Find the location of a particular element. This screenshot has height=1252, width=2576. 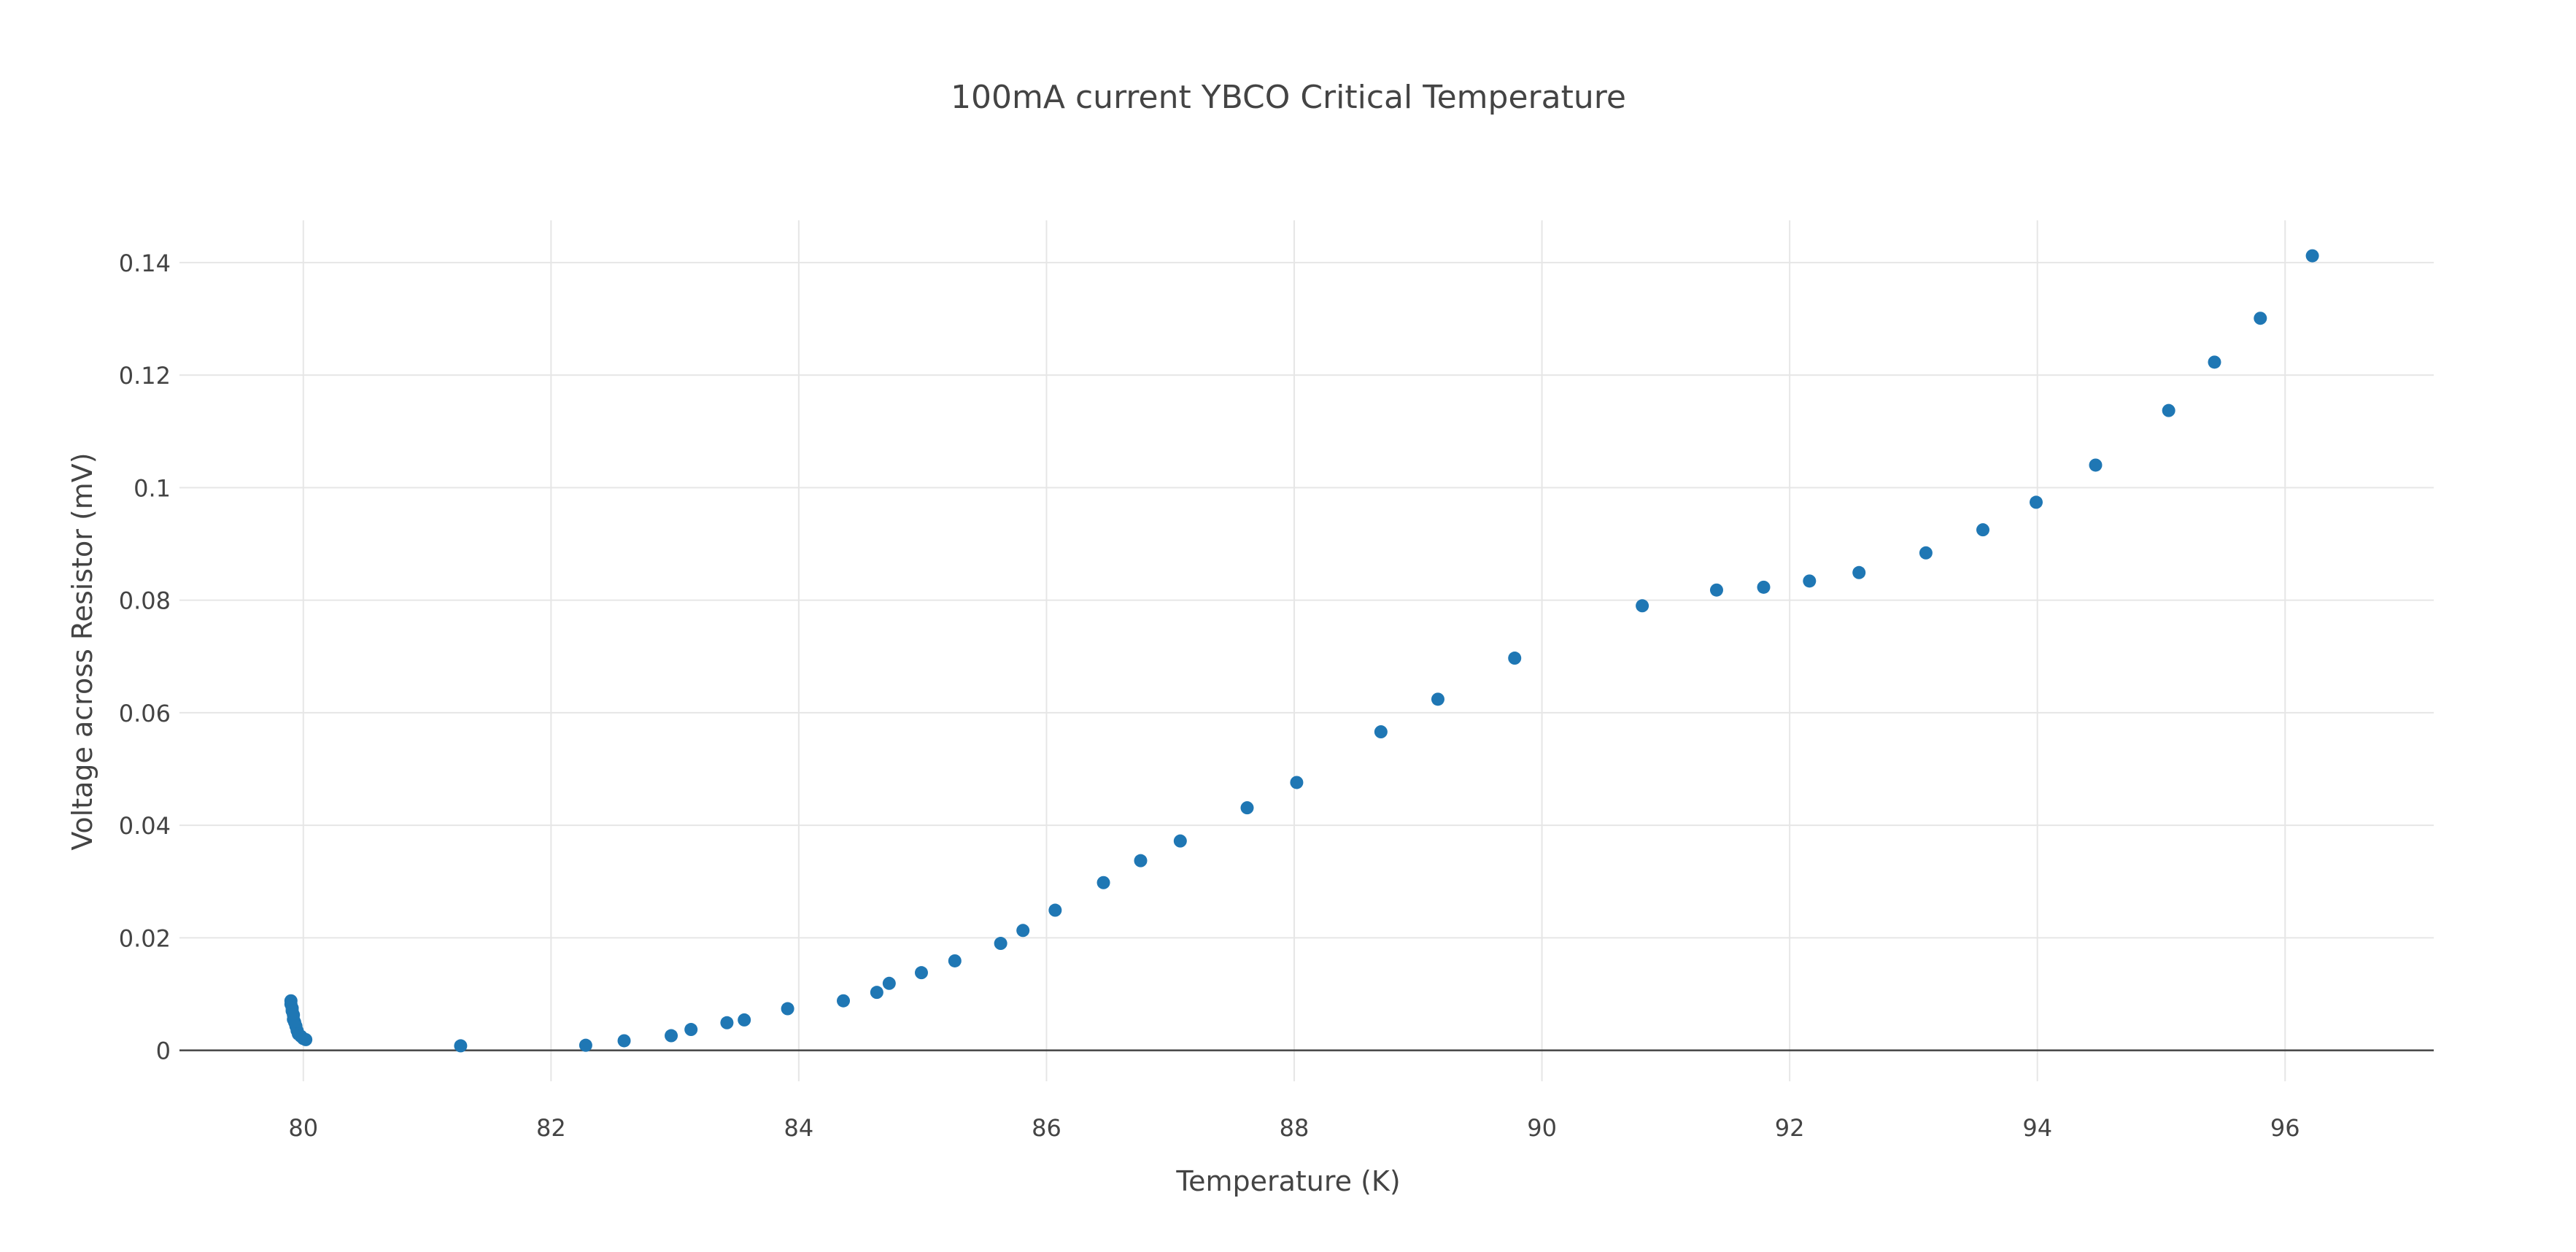

y-tick-labels: 0 0.02 0.04 0.06 0.08 0.1 0.12 0.14 is located at coordinates (145, 657).